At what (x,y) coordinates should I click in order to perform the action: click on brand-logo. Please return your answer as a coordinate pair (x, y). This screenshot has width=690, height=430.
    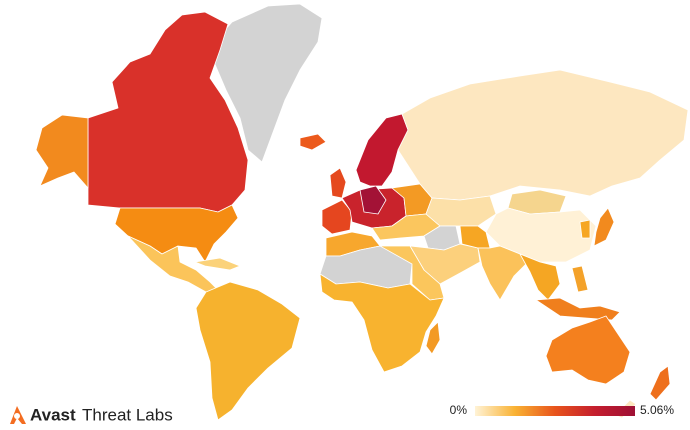
    Looking at the image, I should click on (17, 416).